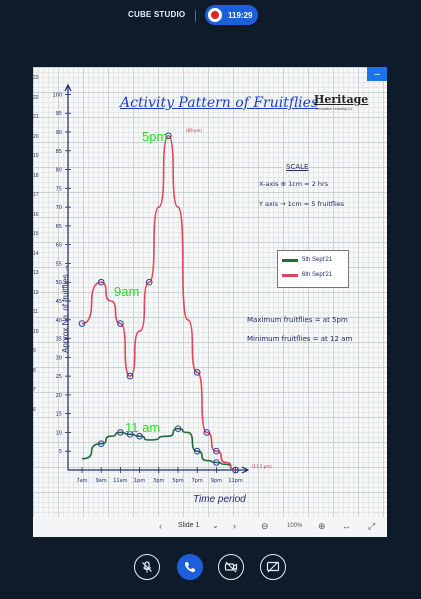 This screenshot has height=599, width=421. I want to click on scale-heading: SCALE, so click(297, 167).